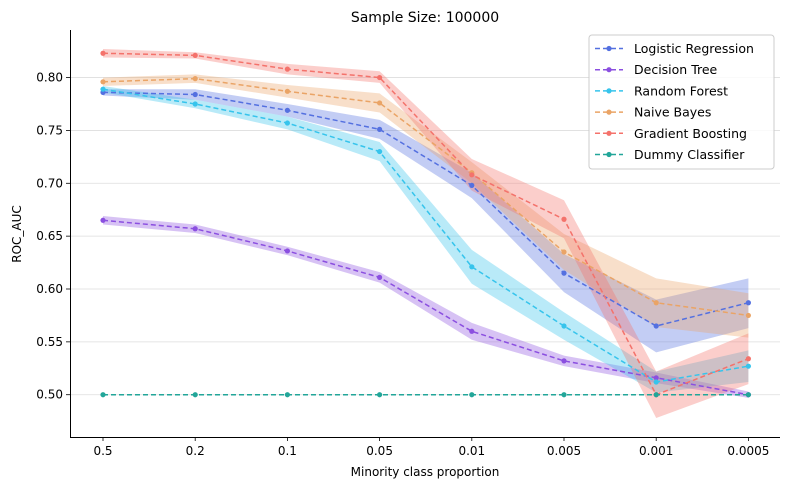 The image size is (790, 490). I want to click on y-tick-label: 0.70, so click(49, 183).